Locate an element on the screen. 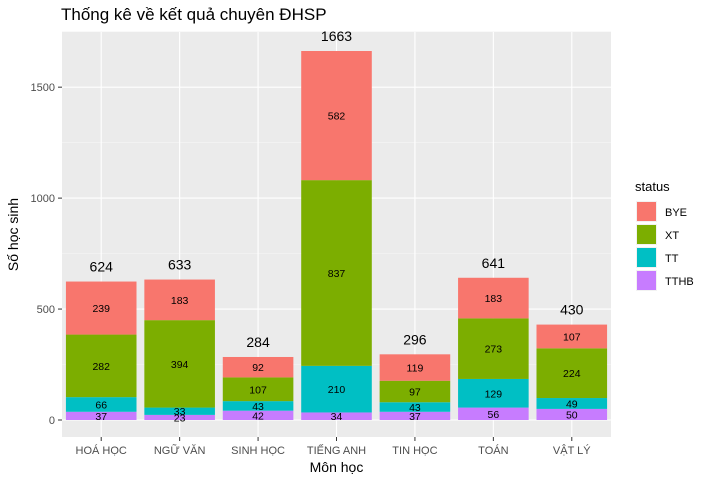 This screenshot has height=483, width=710. segment-value-label: 394 is located at coordinates (180, 365).